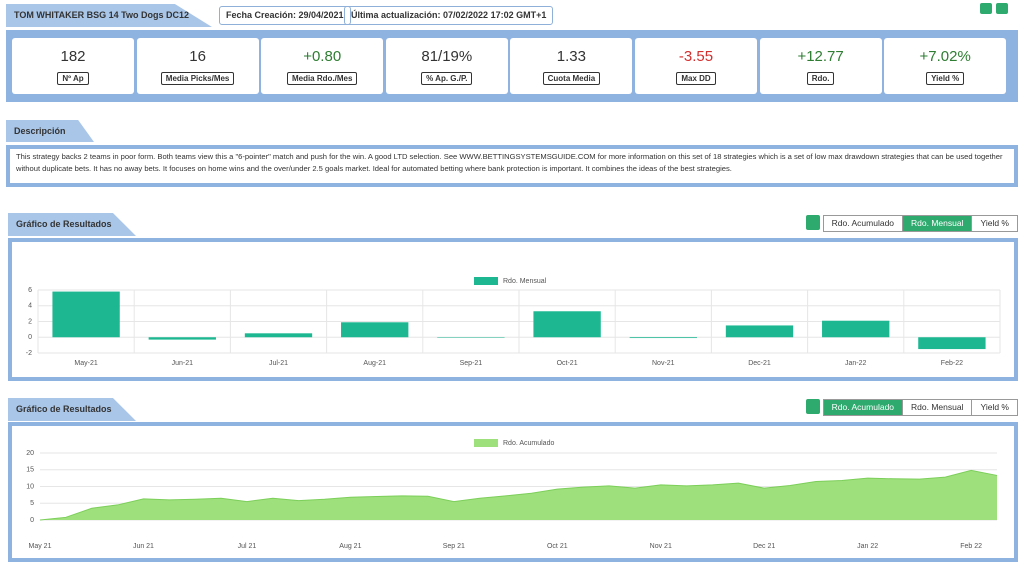 The width and height of the screenshot is (1024, 572). I want to click on y-tick-label: 20, so click(30, 453).